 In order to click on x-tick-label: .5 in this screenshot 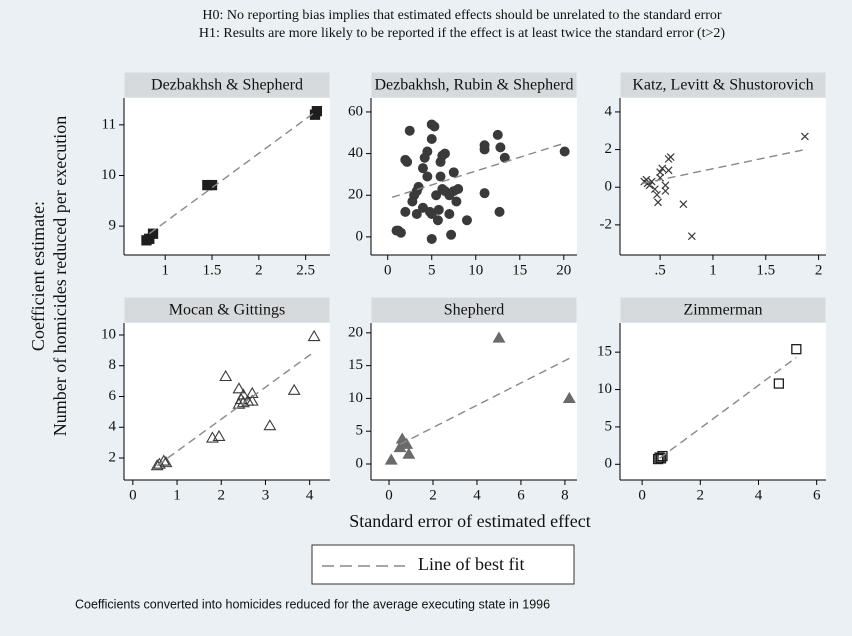, I will do `click(660, 270)`.